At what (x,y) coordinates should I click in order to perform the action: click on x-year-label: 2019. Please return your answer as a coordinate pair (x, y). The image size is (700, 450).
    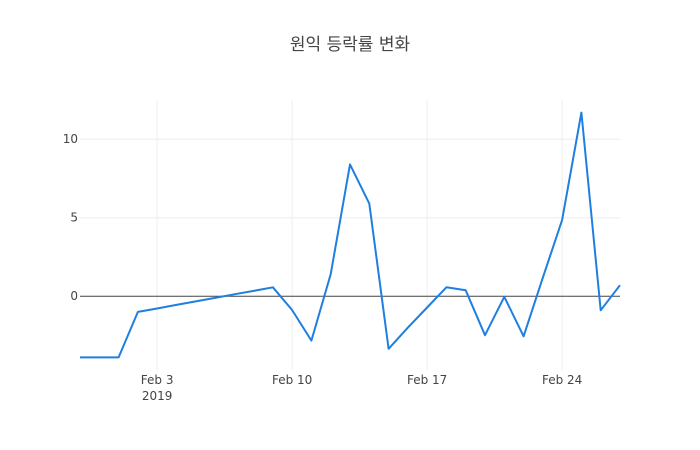
    Looking at the image, I should click on (157, 396).